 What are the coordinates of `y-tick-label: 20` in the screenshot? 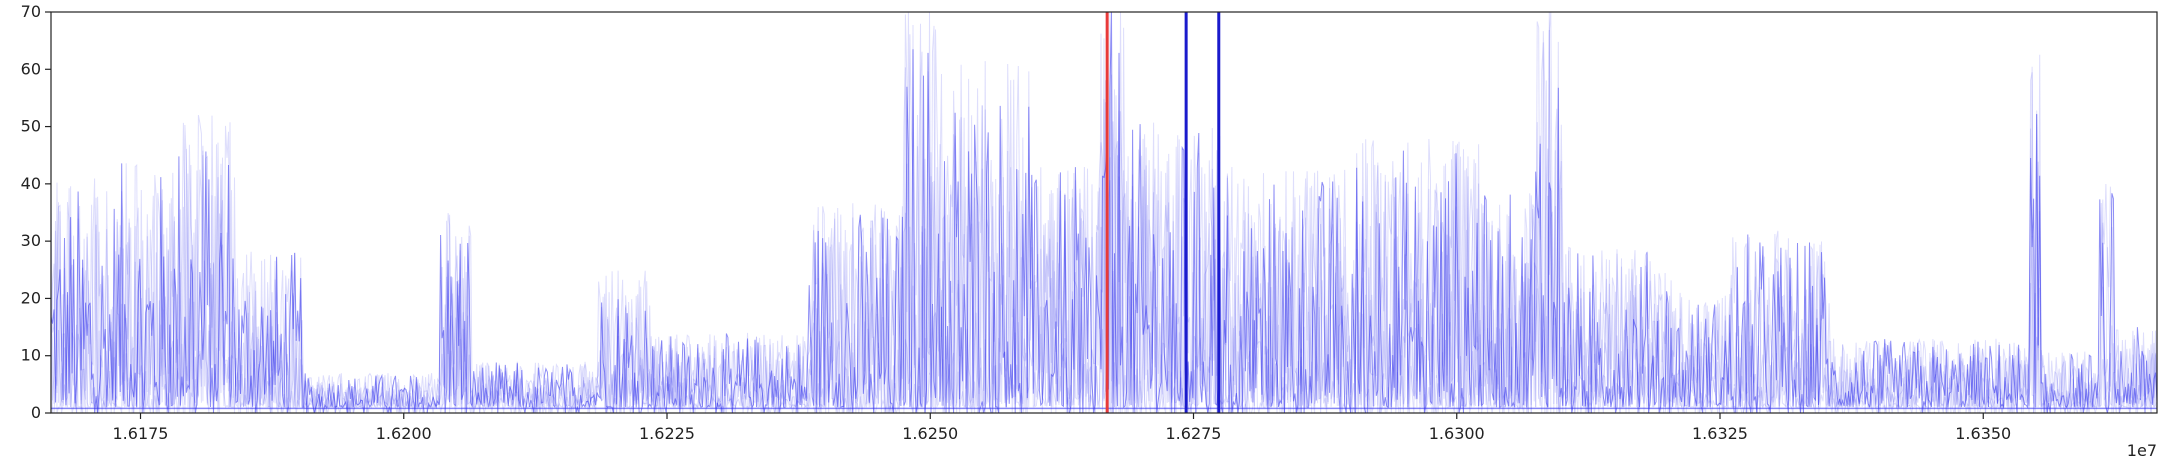 It's located at (31, 297).